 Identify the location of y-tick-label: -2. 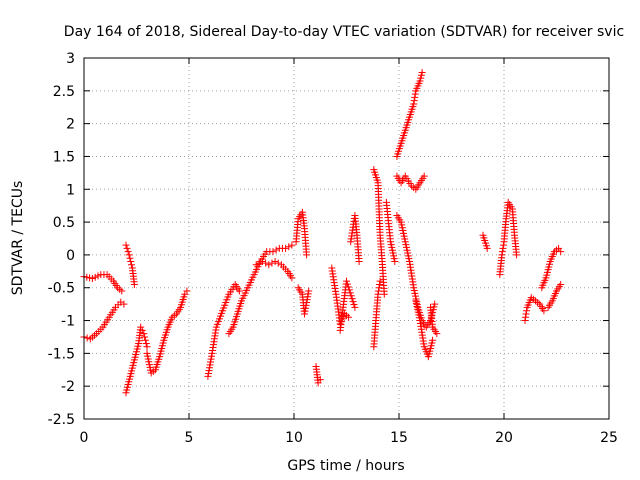
(68, 387).